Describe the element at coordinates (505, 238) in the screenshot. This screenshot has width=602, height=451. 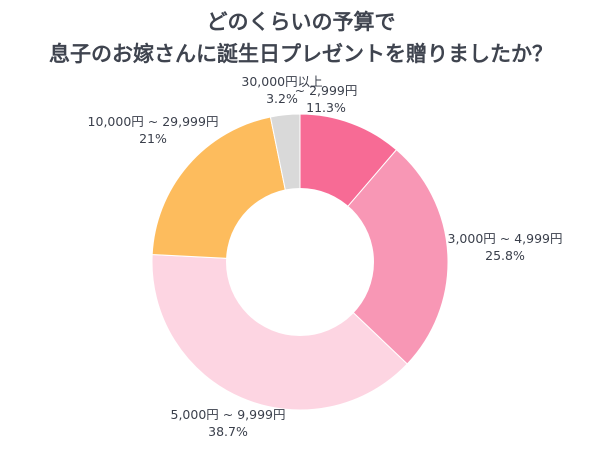
I see `slice-label-1: 3,000円 ~ 4,999円` at that location.